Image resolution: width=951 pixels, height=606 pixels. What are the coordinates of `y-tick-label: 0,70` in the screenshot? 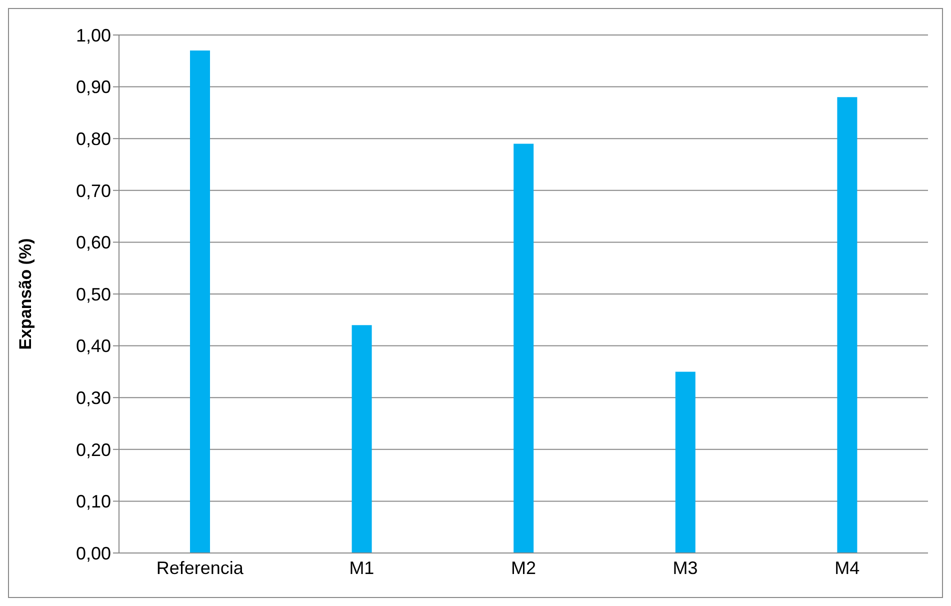 It's located at (93, 190).